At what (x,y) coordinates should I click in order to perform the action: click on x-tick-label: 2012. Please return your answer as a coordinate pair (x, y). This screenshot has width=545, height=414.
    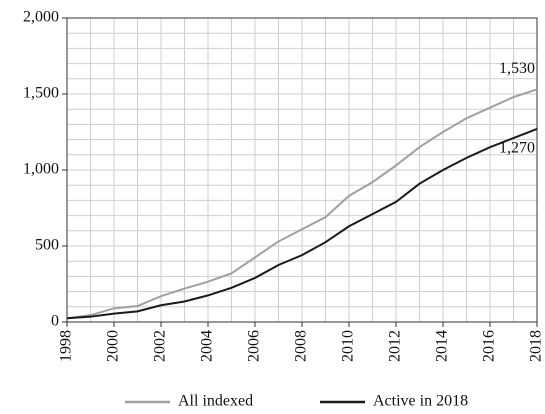
    Looking at the image, I should click on (395, 346).